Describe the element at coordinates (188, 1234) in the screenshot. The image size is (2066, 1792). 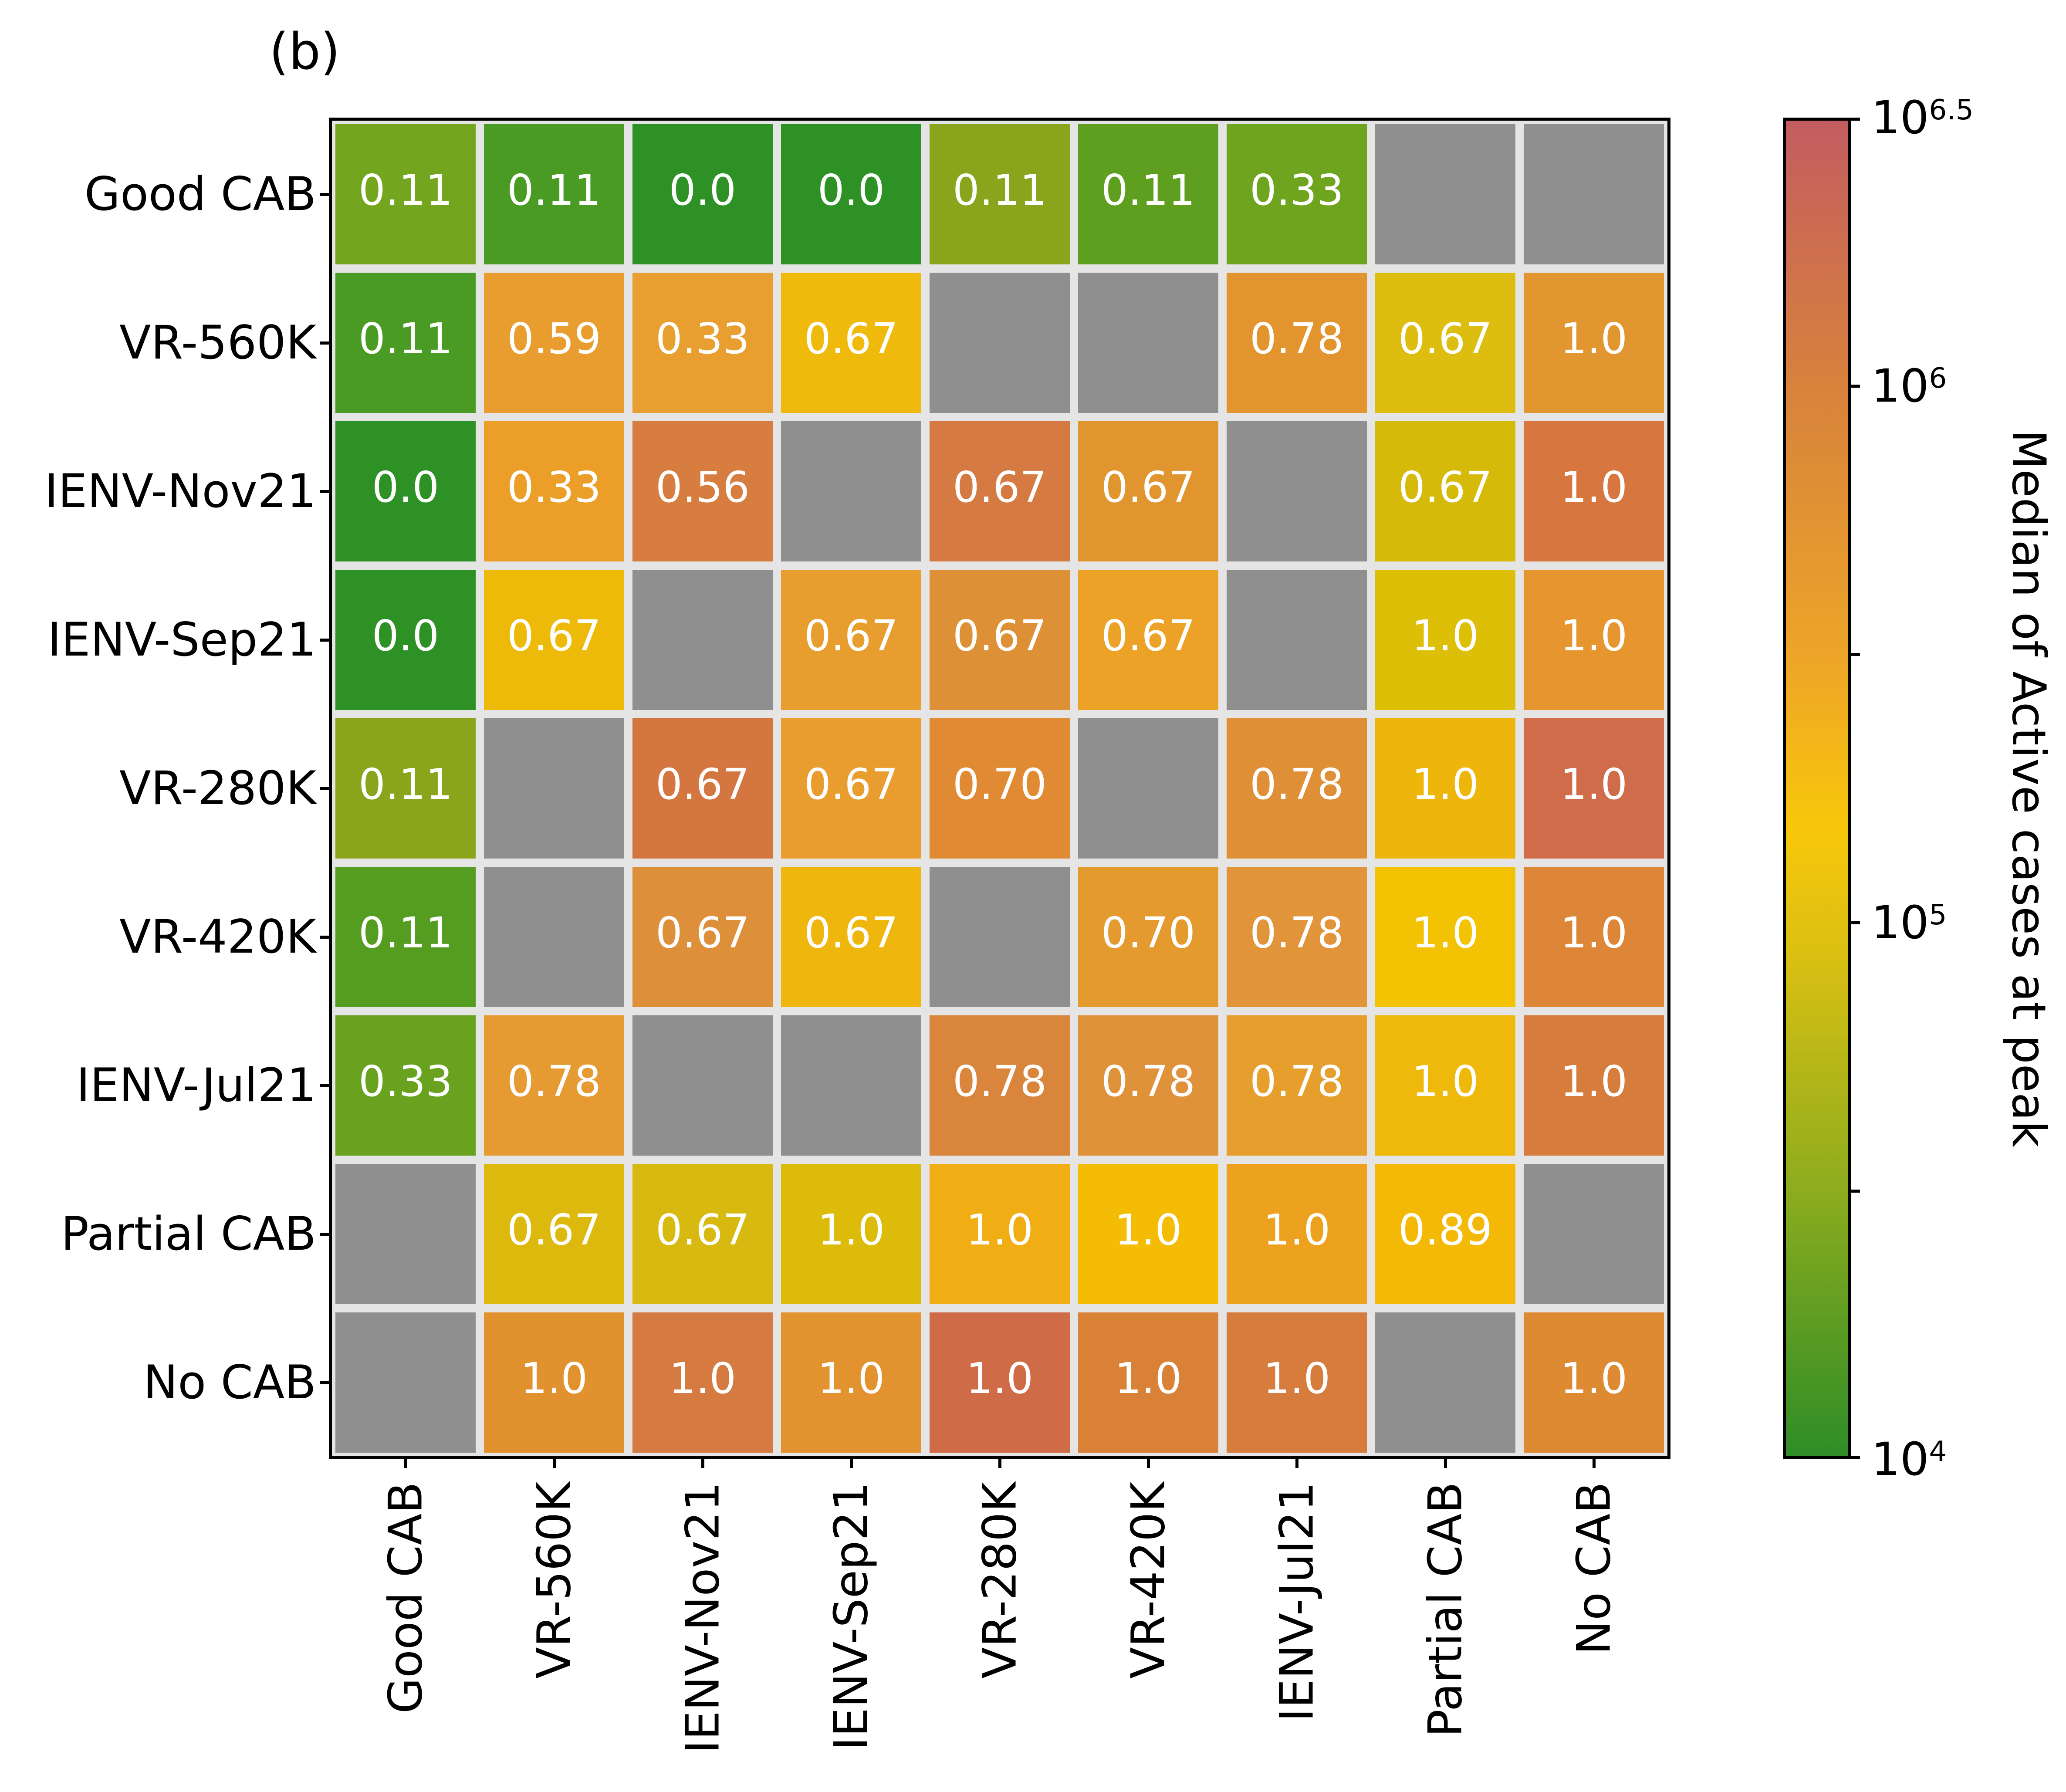
I see `y-axis-label: Partial CAB` at that location.